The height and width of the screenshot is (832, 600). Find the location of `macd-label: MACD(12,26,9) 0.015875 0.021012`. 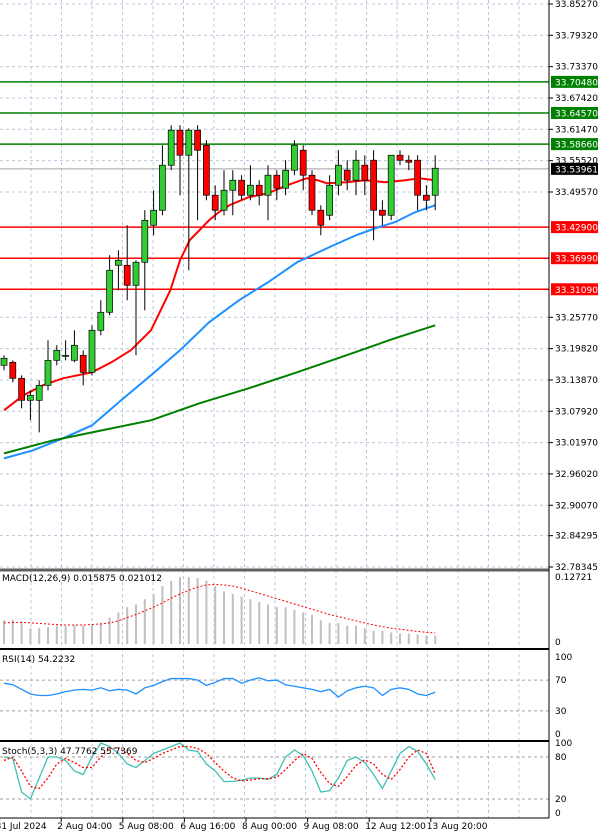

macd-label: MACD(12,26,9) 0.015875 0.021012 is located at coordinates (82, 579).